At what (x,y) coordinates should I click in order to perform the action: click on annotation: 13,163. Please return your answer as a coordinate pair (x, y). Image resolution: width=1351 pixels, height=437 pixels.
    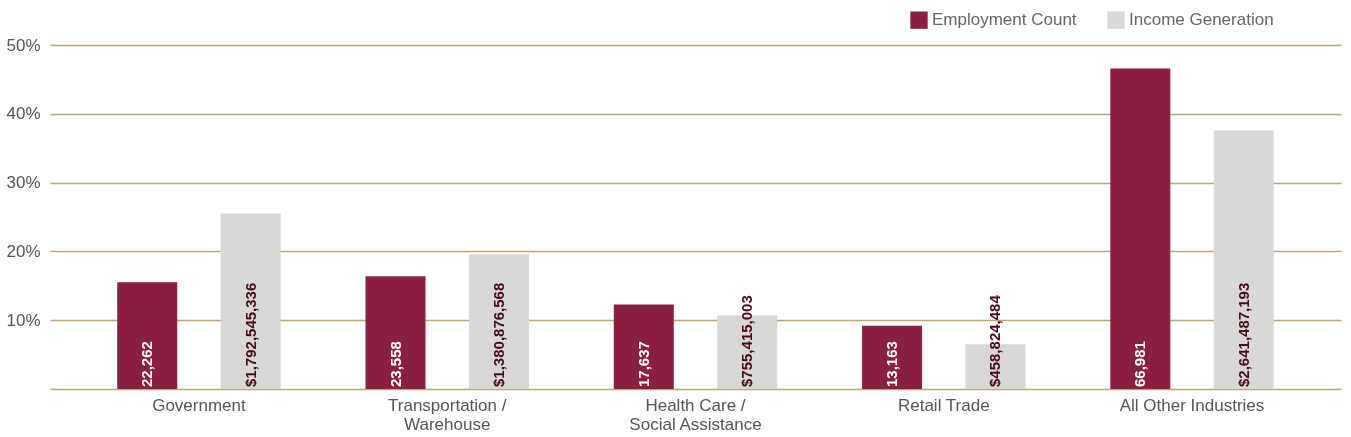
    Looking at the image, I should click on (892, 364).